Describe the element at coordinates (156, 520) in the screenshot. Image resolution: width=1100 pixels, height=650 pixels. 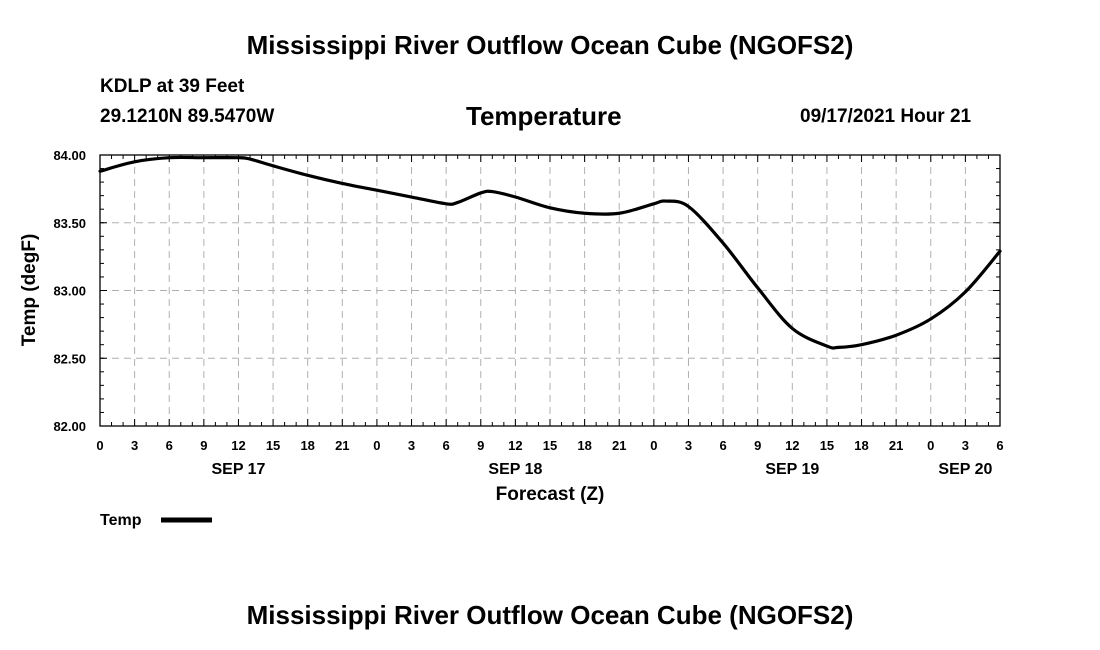
I see `legend: Temp` at that location.